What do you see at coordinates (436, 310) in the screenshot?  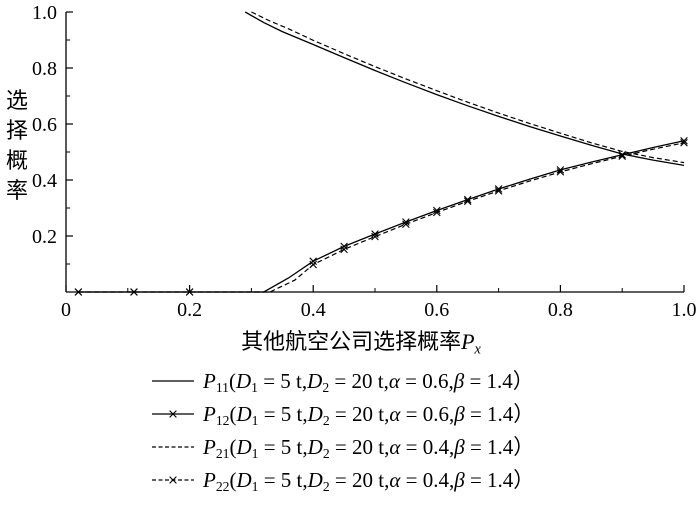 I see `x-tick-label: 0.6` at bounding box center [436, 310].